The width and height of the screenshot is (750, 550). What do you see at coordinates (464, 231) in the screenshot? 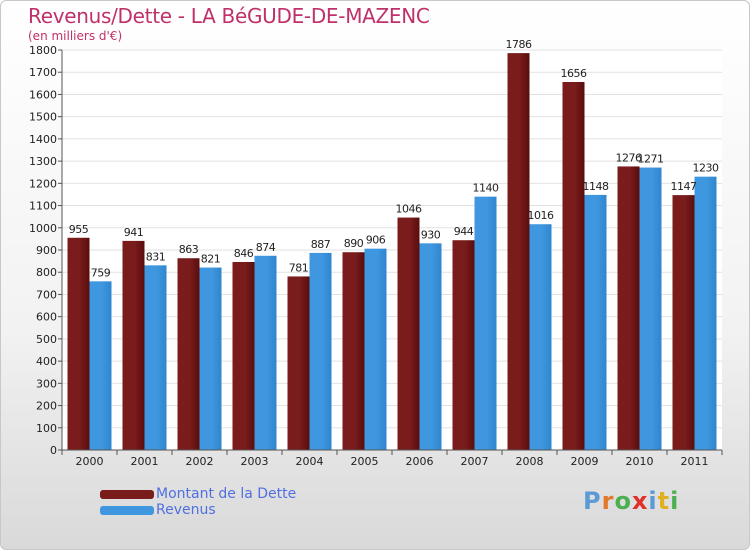
I see `value-label-dette: 944` at bounding box center [464, 231].